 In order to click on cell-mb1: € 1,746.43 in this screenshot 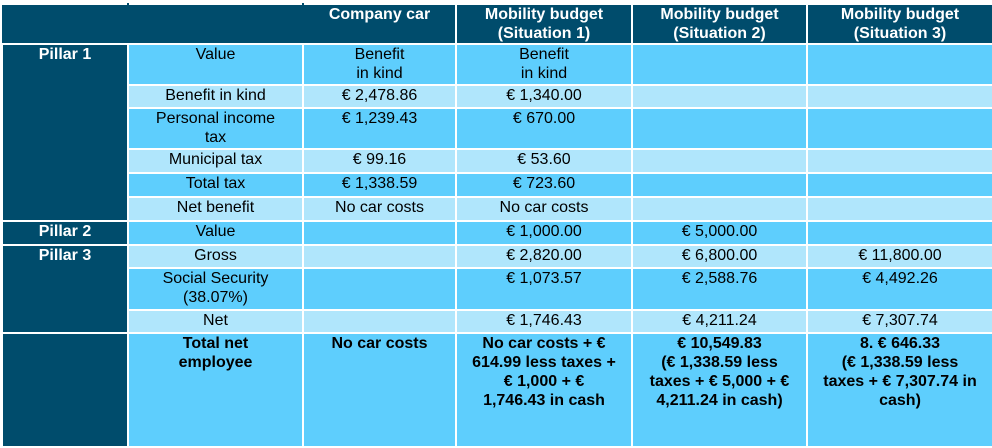, I will do `click(544, 321)`.